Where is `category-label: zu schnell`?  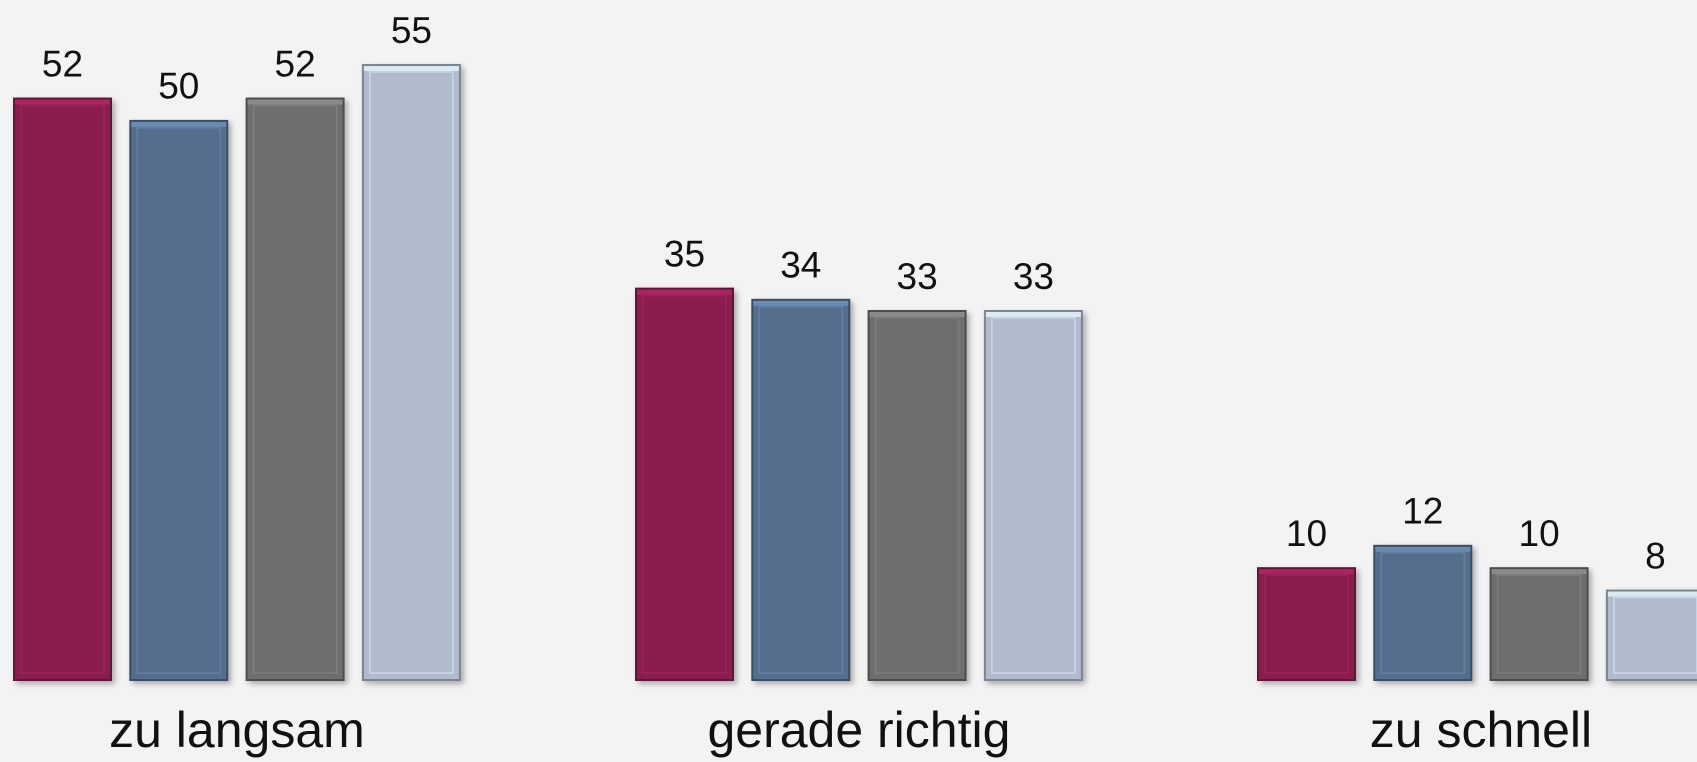 category-label: zu schnell is located at coordinates (1481, 730).